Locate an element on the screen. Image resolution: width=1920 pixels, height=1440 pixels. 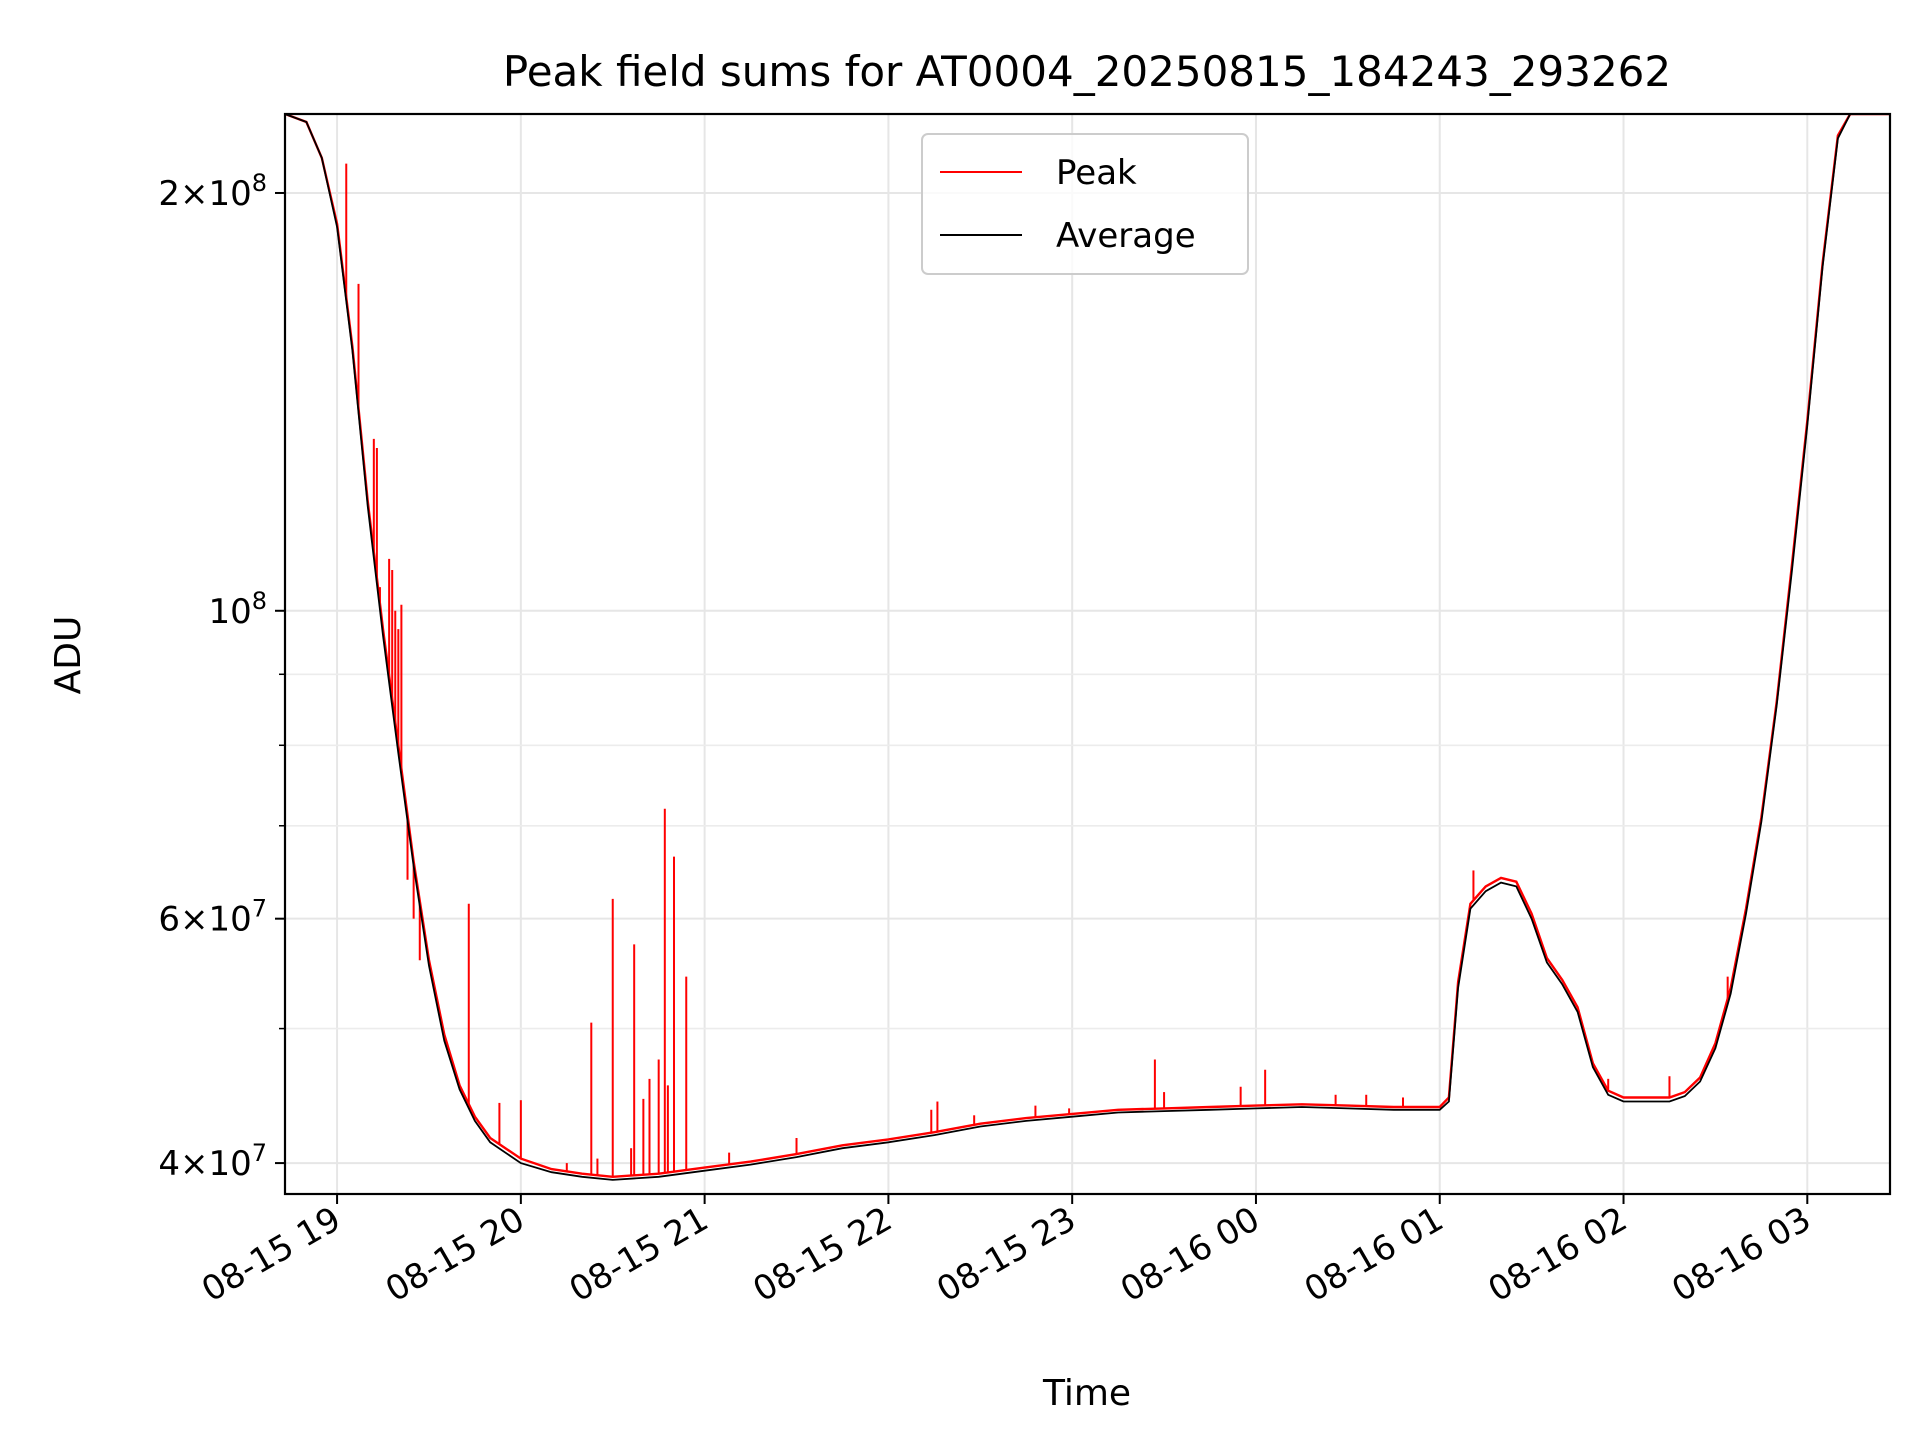
y-tick-label: 4×107 is located at coordinates (212, 1161).